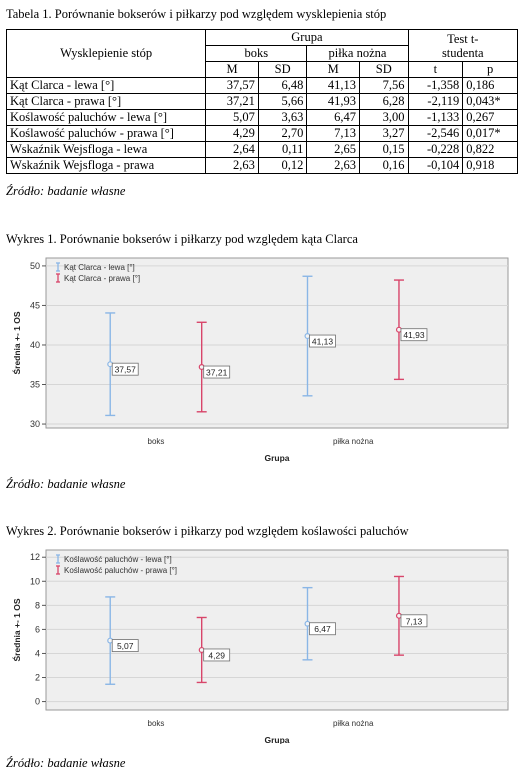 The height and width of the screenshot is (777, 527). I want to click on table-cell-p: 0,017*, so click(490, 133).